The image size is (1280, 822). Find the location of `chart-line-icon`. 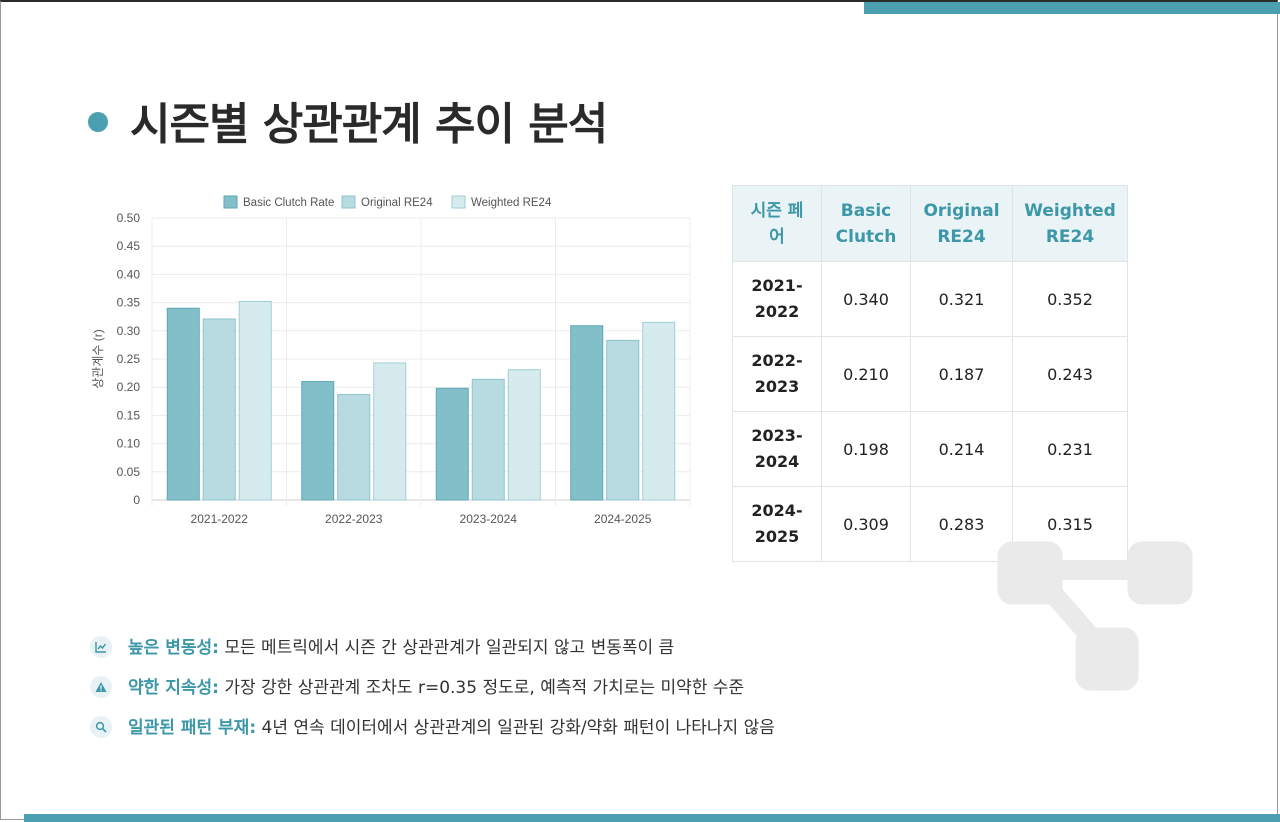

chart-line-icon is located at coordinates (101, 647).